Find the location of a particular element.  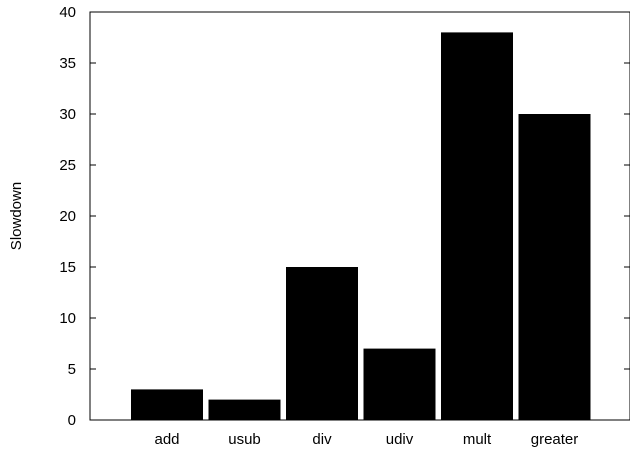

y-tick-label-5: 5 is located at coordinates (72, 369).